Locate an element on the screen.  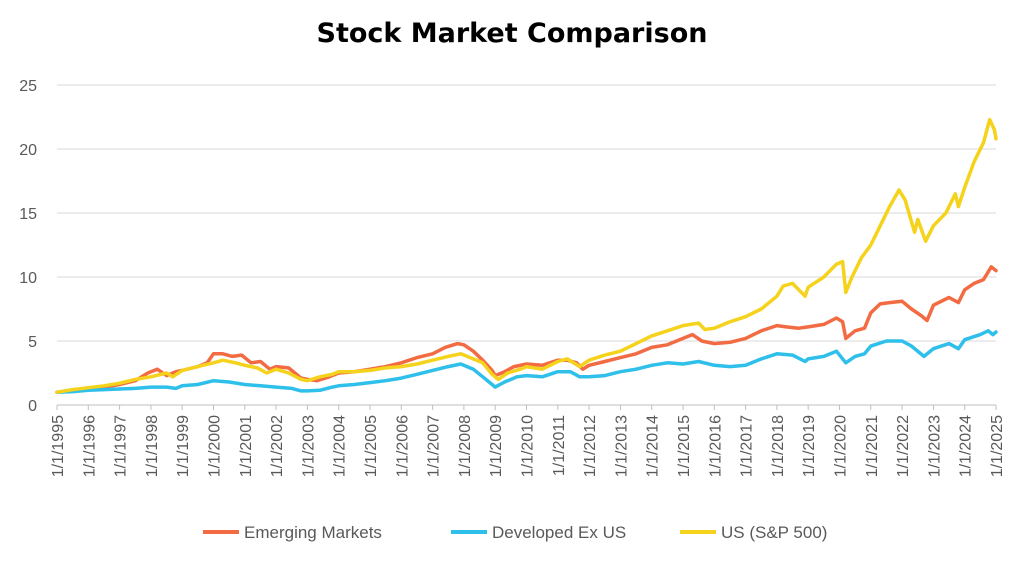
x-tick-label: 1/1/2014 is located at coordinates (653, 446).